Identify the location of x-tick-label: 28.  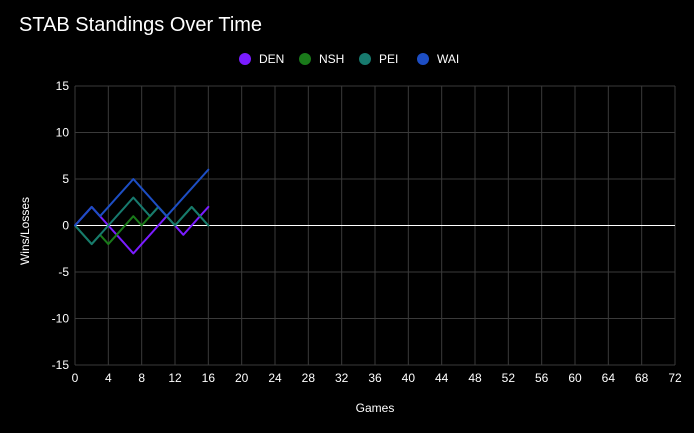
(309, 378).